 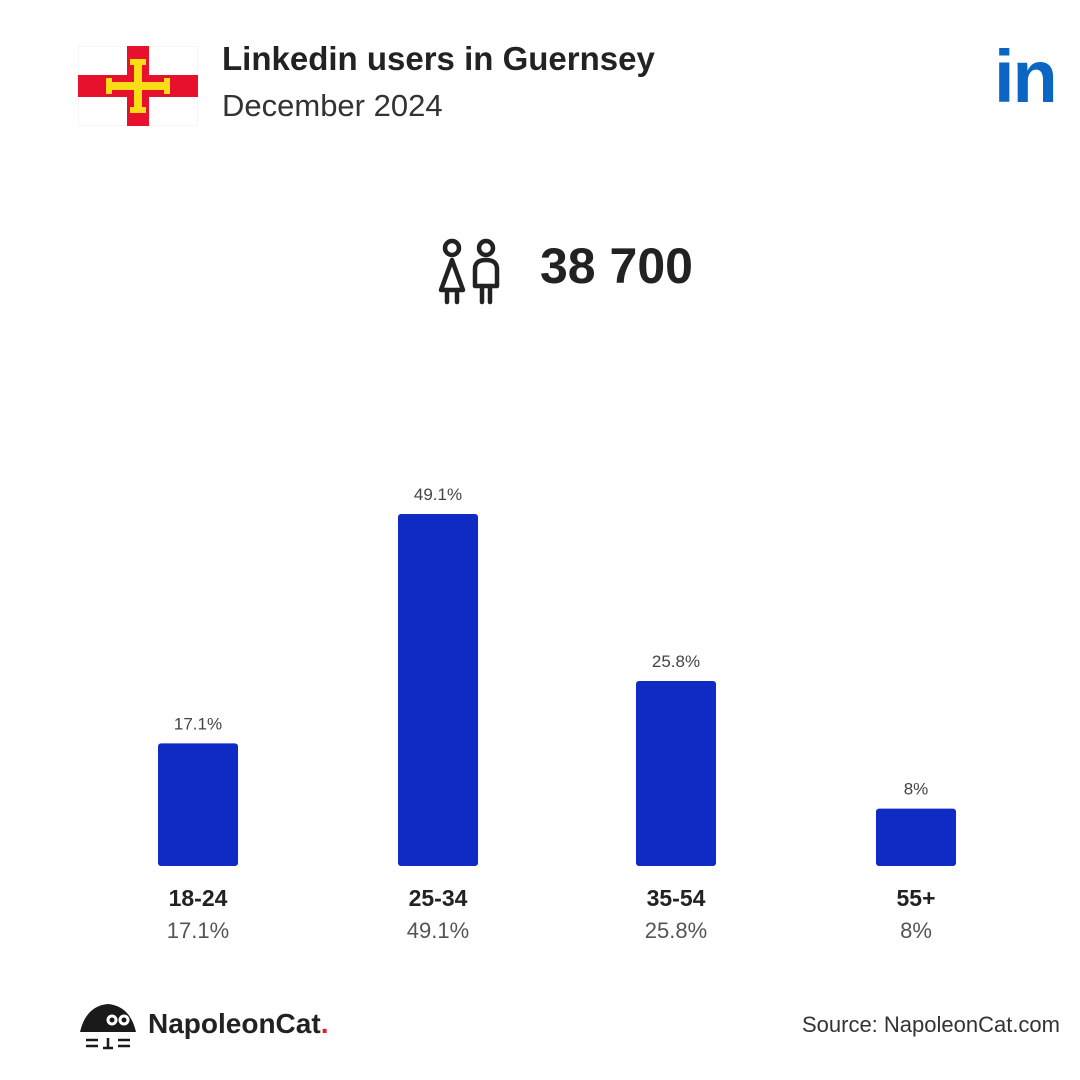 What do you see at coordinates (108, 1027) in the screenshot?
I see `napoleoncat-logo-icon` at bounding box center [108, 1027].